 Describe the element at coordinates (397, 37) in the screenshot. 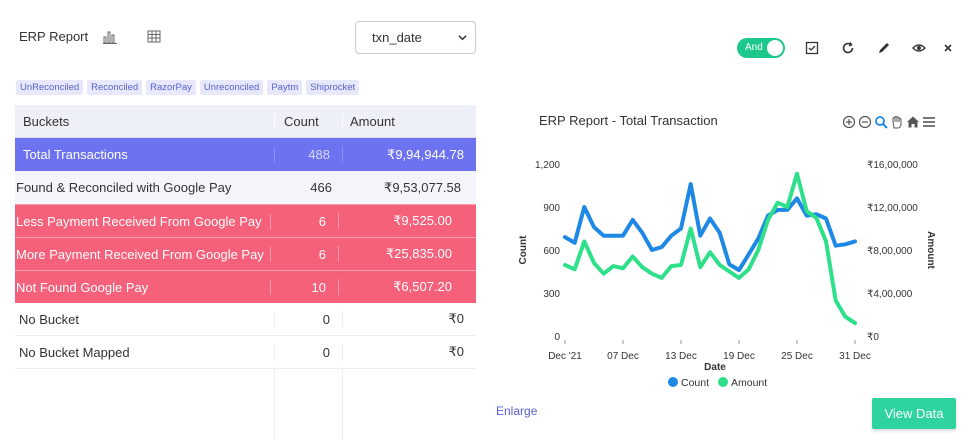

I see `date-field-value: txn_date` at that location.